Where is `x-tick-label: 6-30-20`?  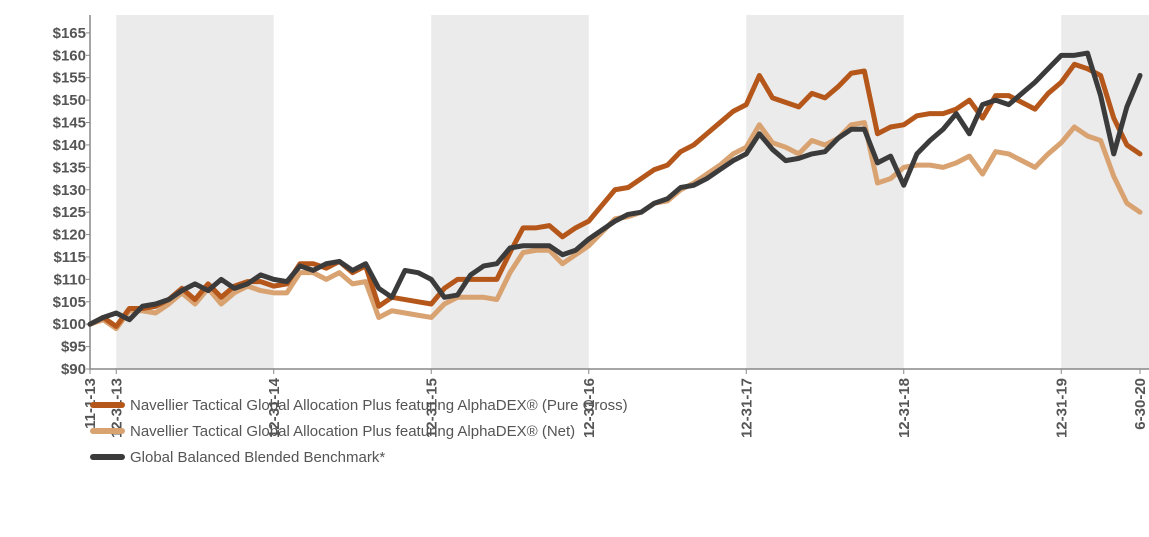 x-tick-label: 6-30-20 is located at coordinates (1140, 404).